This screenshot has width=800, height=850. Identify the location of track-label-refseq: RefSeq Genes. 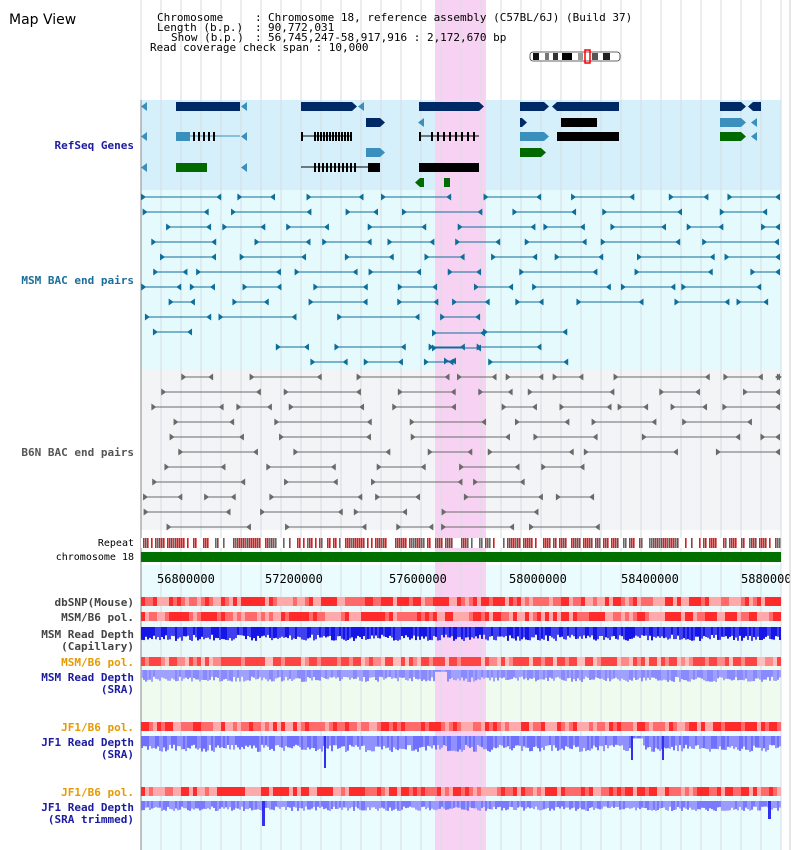
(94, 145).